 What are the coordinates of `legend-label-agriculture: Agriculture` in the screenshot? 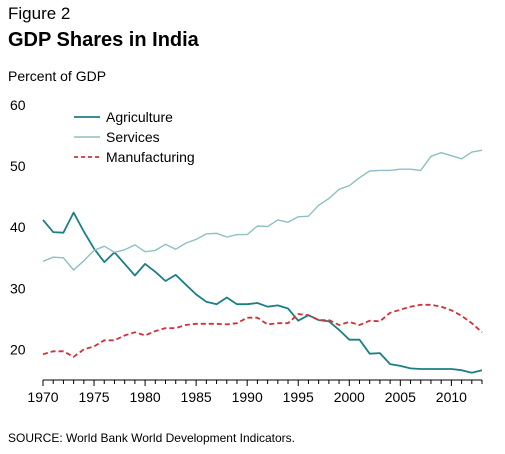 It's located at (139, 117).